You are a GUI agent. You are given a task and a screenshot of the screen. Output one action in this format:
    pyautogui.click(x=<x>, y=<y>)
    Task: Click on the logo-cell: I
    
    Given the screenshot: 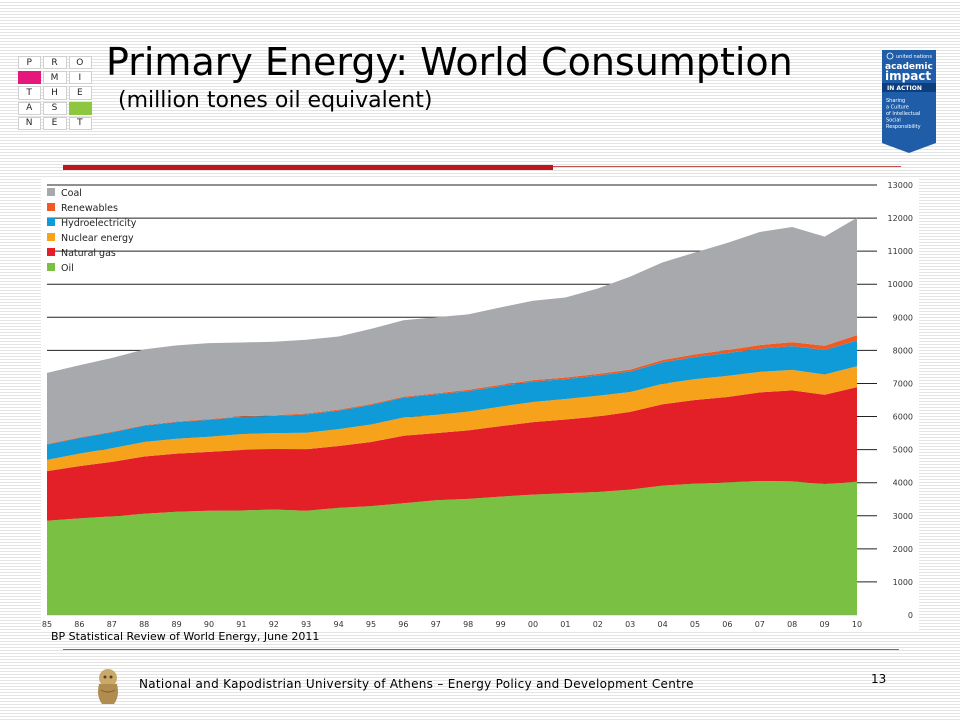 What is the action you would take?
    pyautogui.click(x=80, y=78)
    